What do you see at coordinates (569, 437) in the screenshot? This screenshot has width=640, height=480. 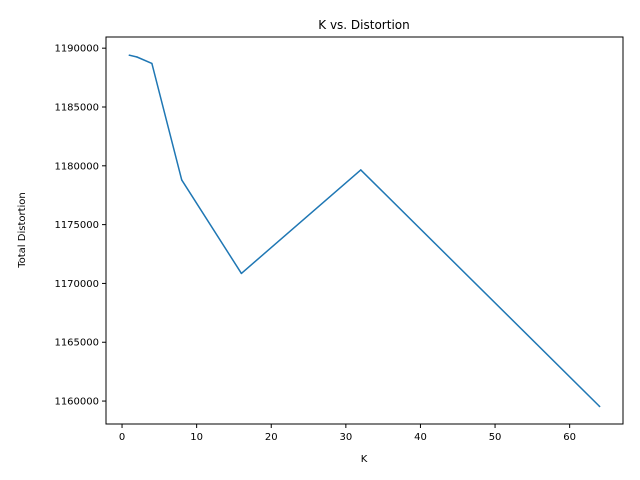 I see `x-tick-label: 60` at bounding box center [569, 437].